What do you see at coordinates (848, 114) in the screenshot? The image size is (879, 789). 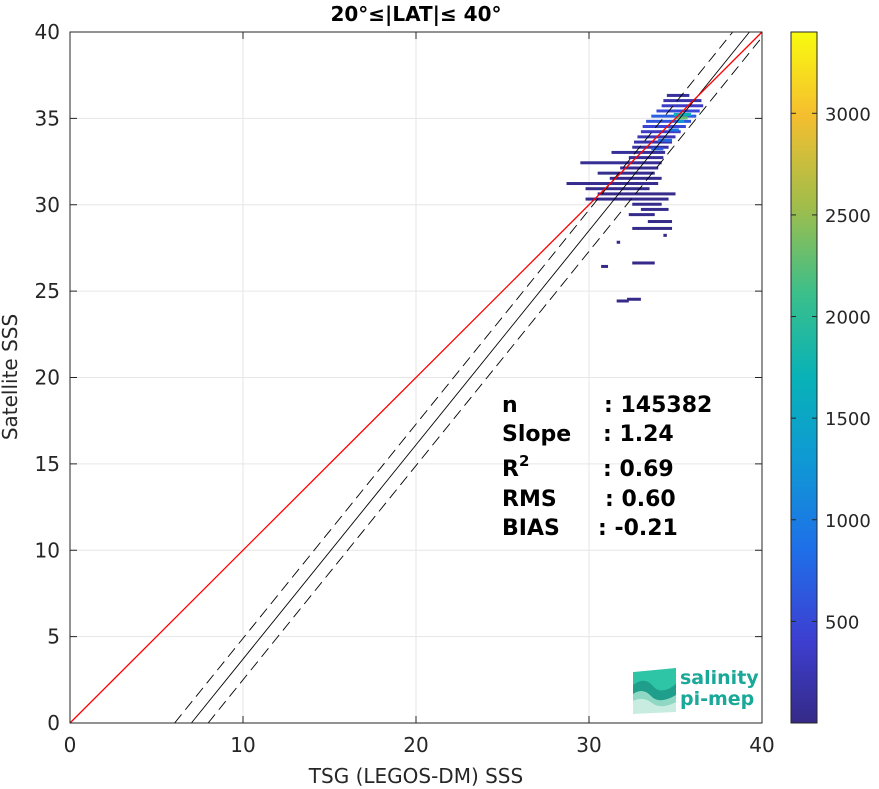 I see `colorbar-tick-label: 3000` at bounding box center [848, 114].